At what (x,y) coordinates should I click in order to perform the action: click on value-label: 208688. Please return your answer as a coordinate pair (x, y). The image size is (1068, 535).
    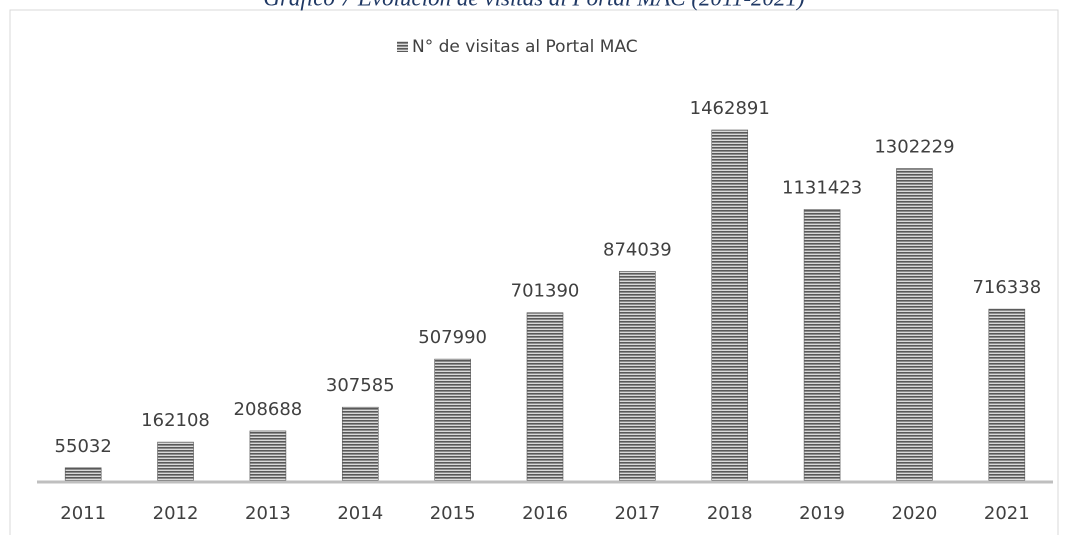
    Looking at the image, I should click on (268, 409).